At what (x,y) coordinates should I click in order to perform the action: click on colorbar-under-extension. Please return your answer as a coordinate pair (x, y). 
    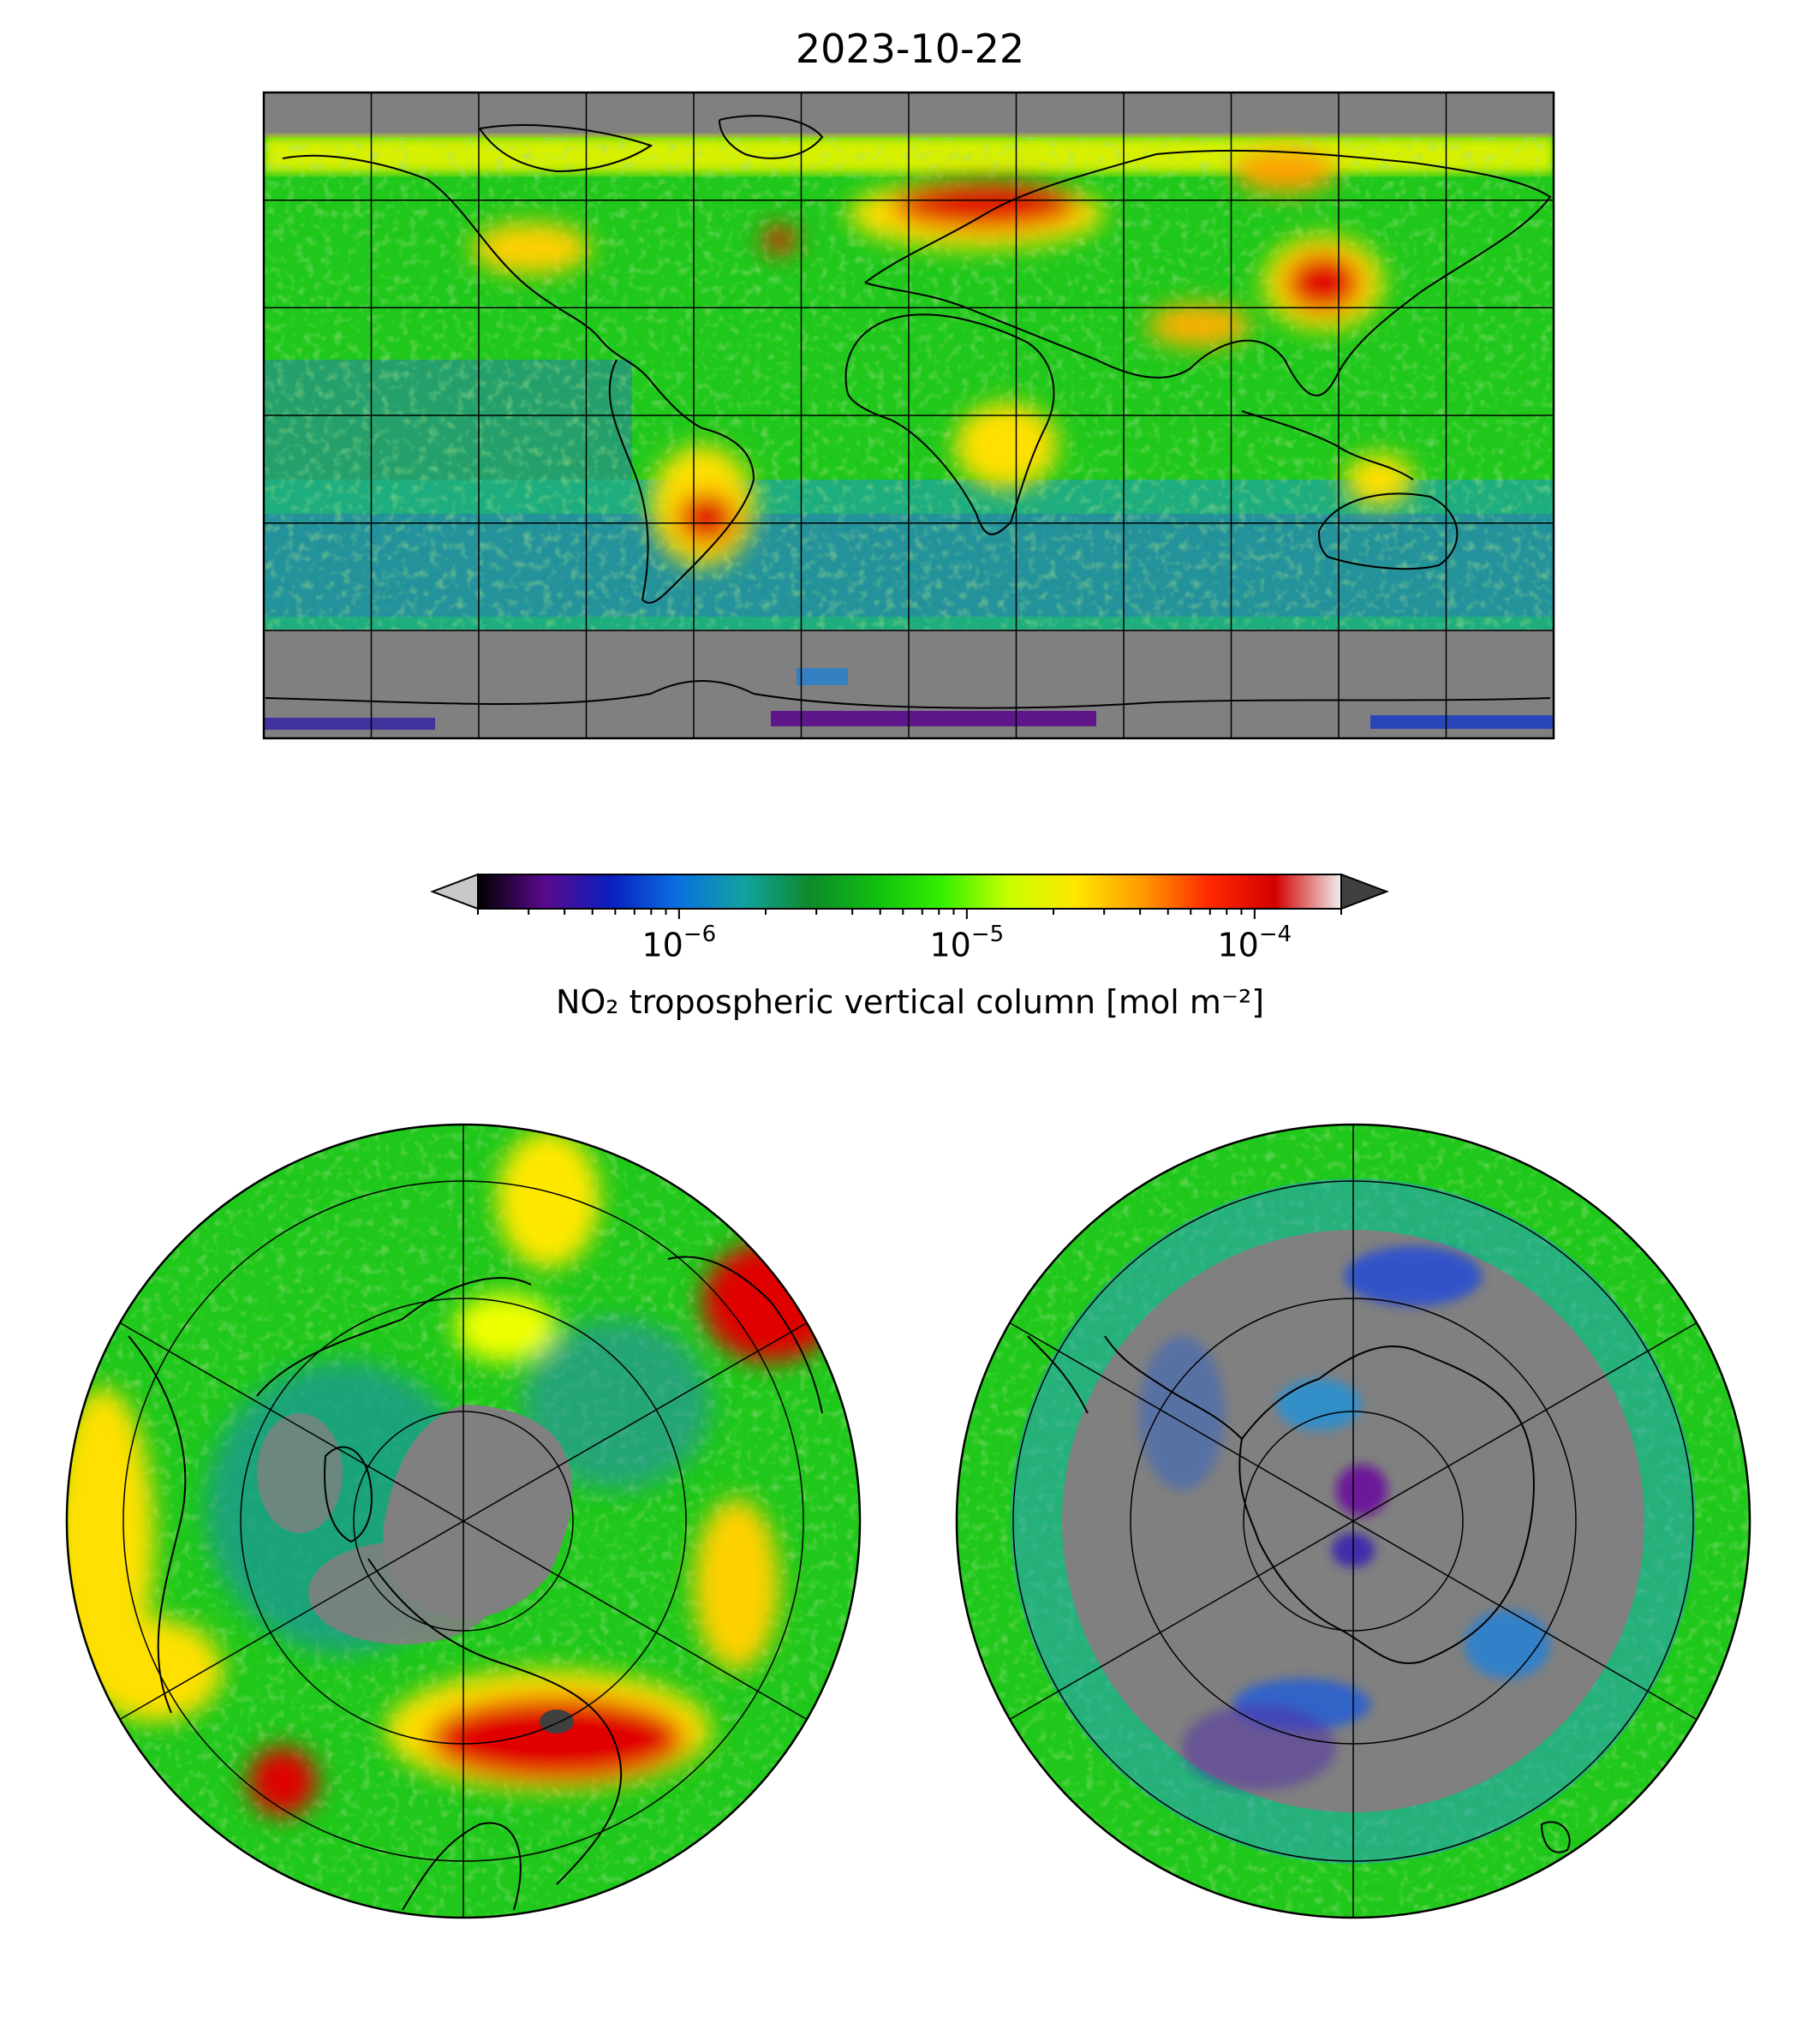
    Looking at the image, I should click on (455, 891).